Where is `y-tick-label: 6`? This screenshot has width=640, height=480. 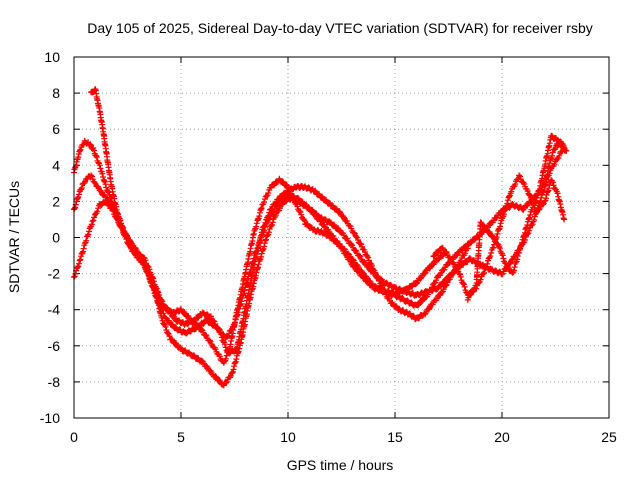
y-tick-label: 6 is located at coordinates (56, 129).